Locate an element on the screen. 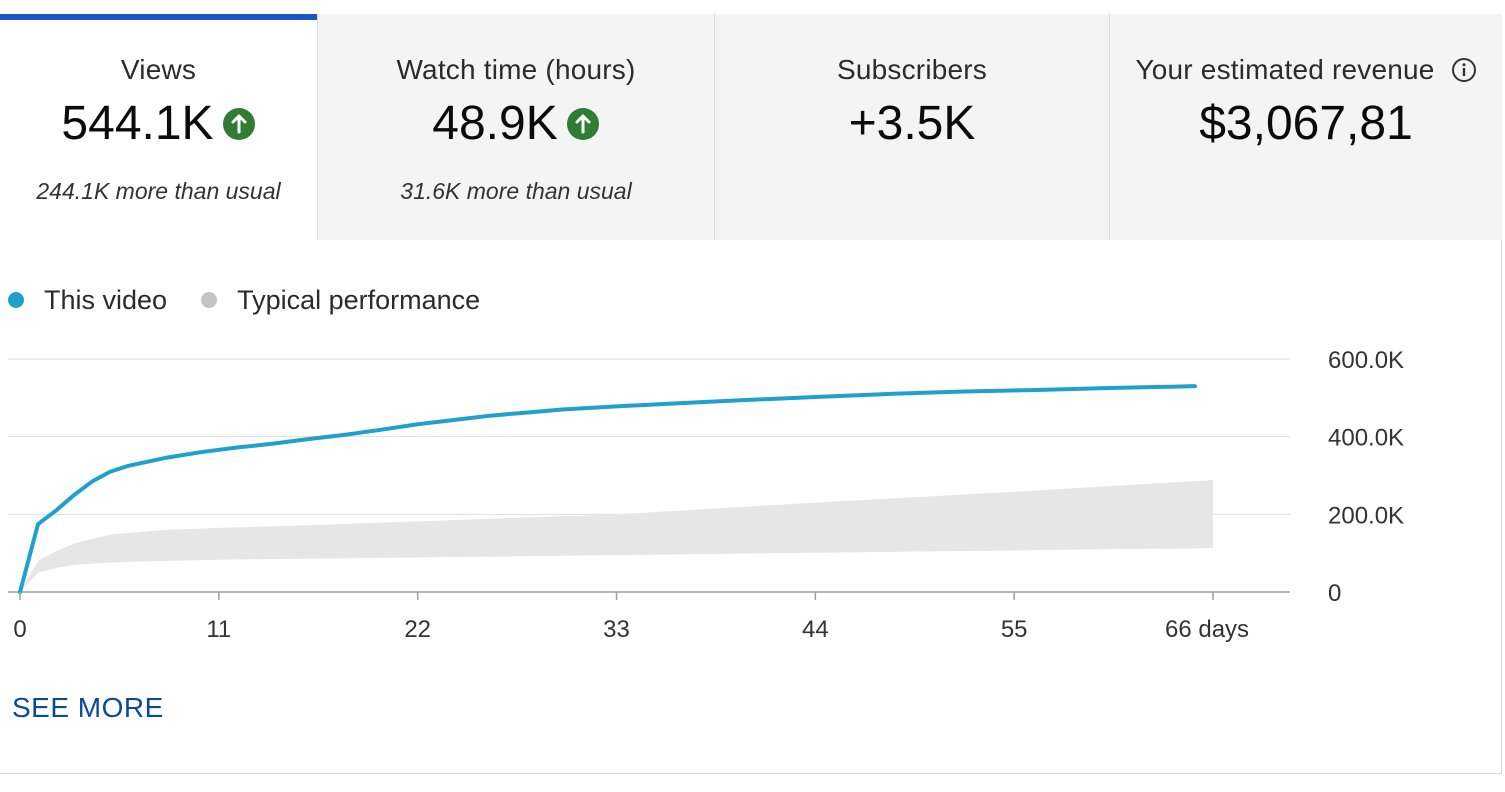 This screenshot has width=1505, height=792. legend-item-typical-performance: Typical performance is located at coordinates (340, 300).